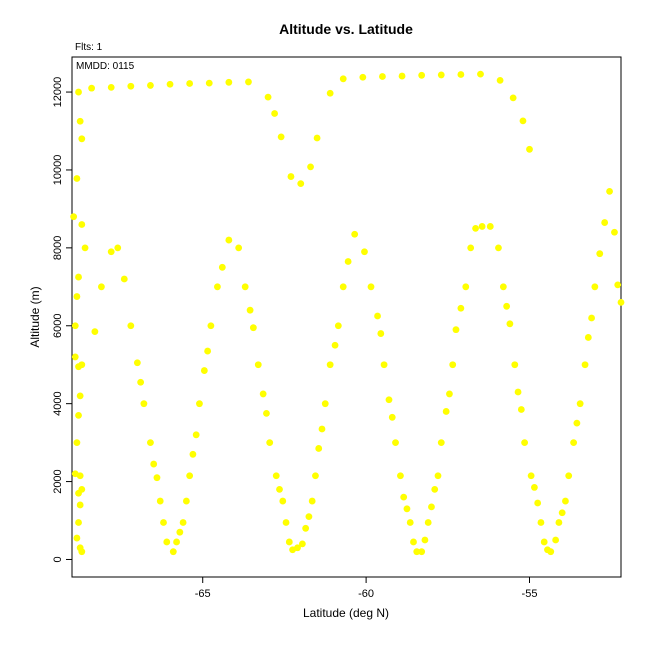  I want to click on x-axis-label: Latitude (deg N), so click(346, 613).